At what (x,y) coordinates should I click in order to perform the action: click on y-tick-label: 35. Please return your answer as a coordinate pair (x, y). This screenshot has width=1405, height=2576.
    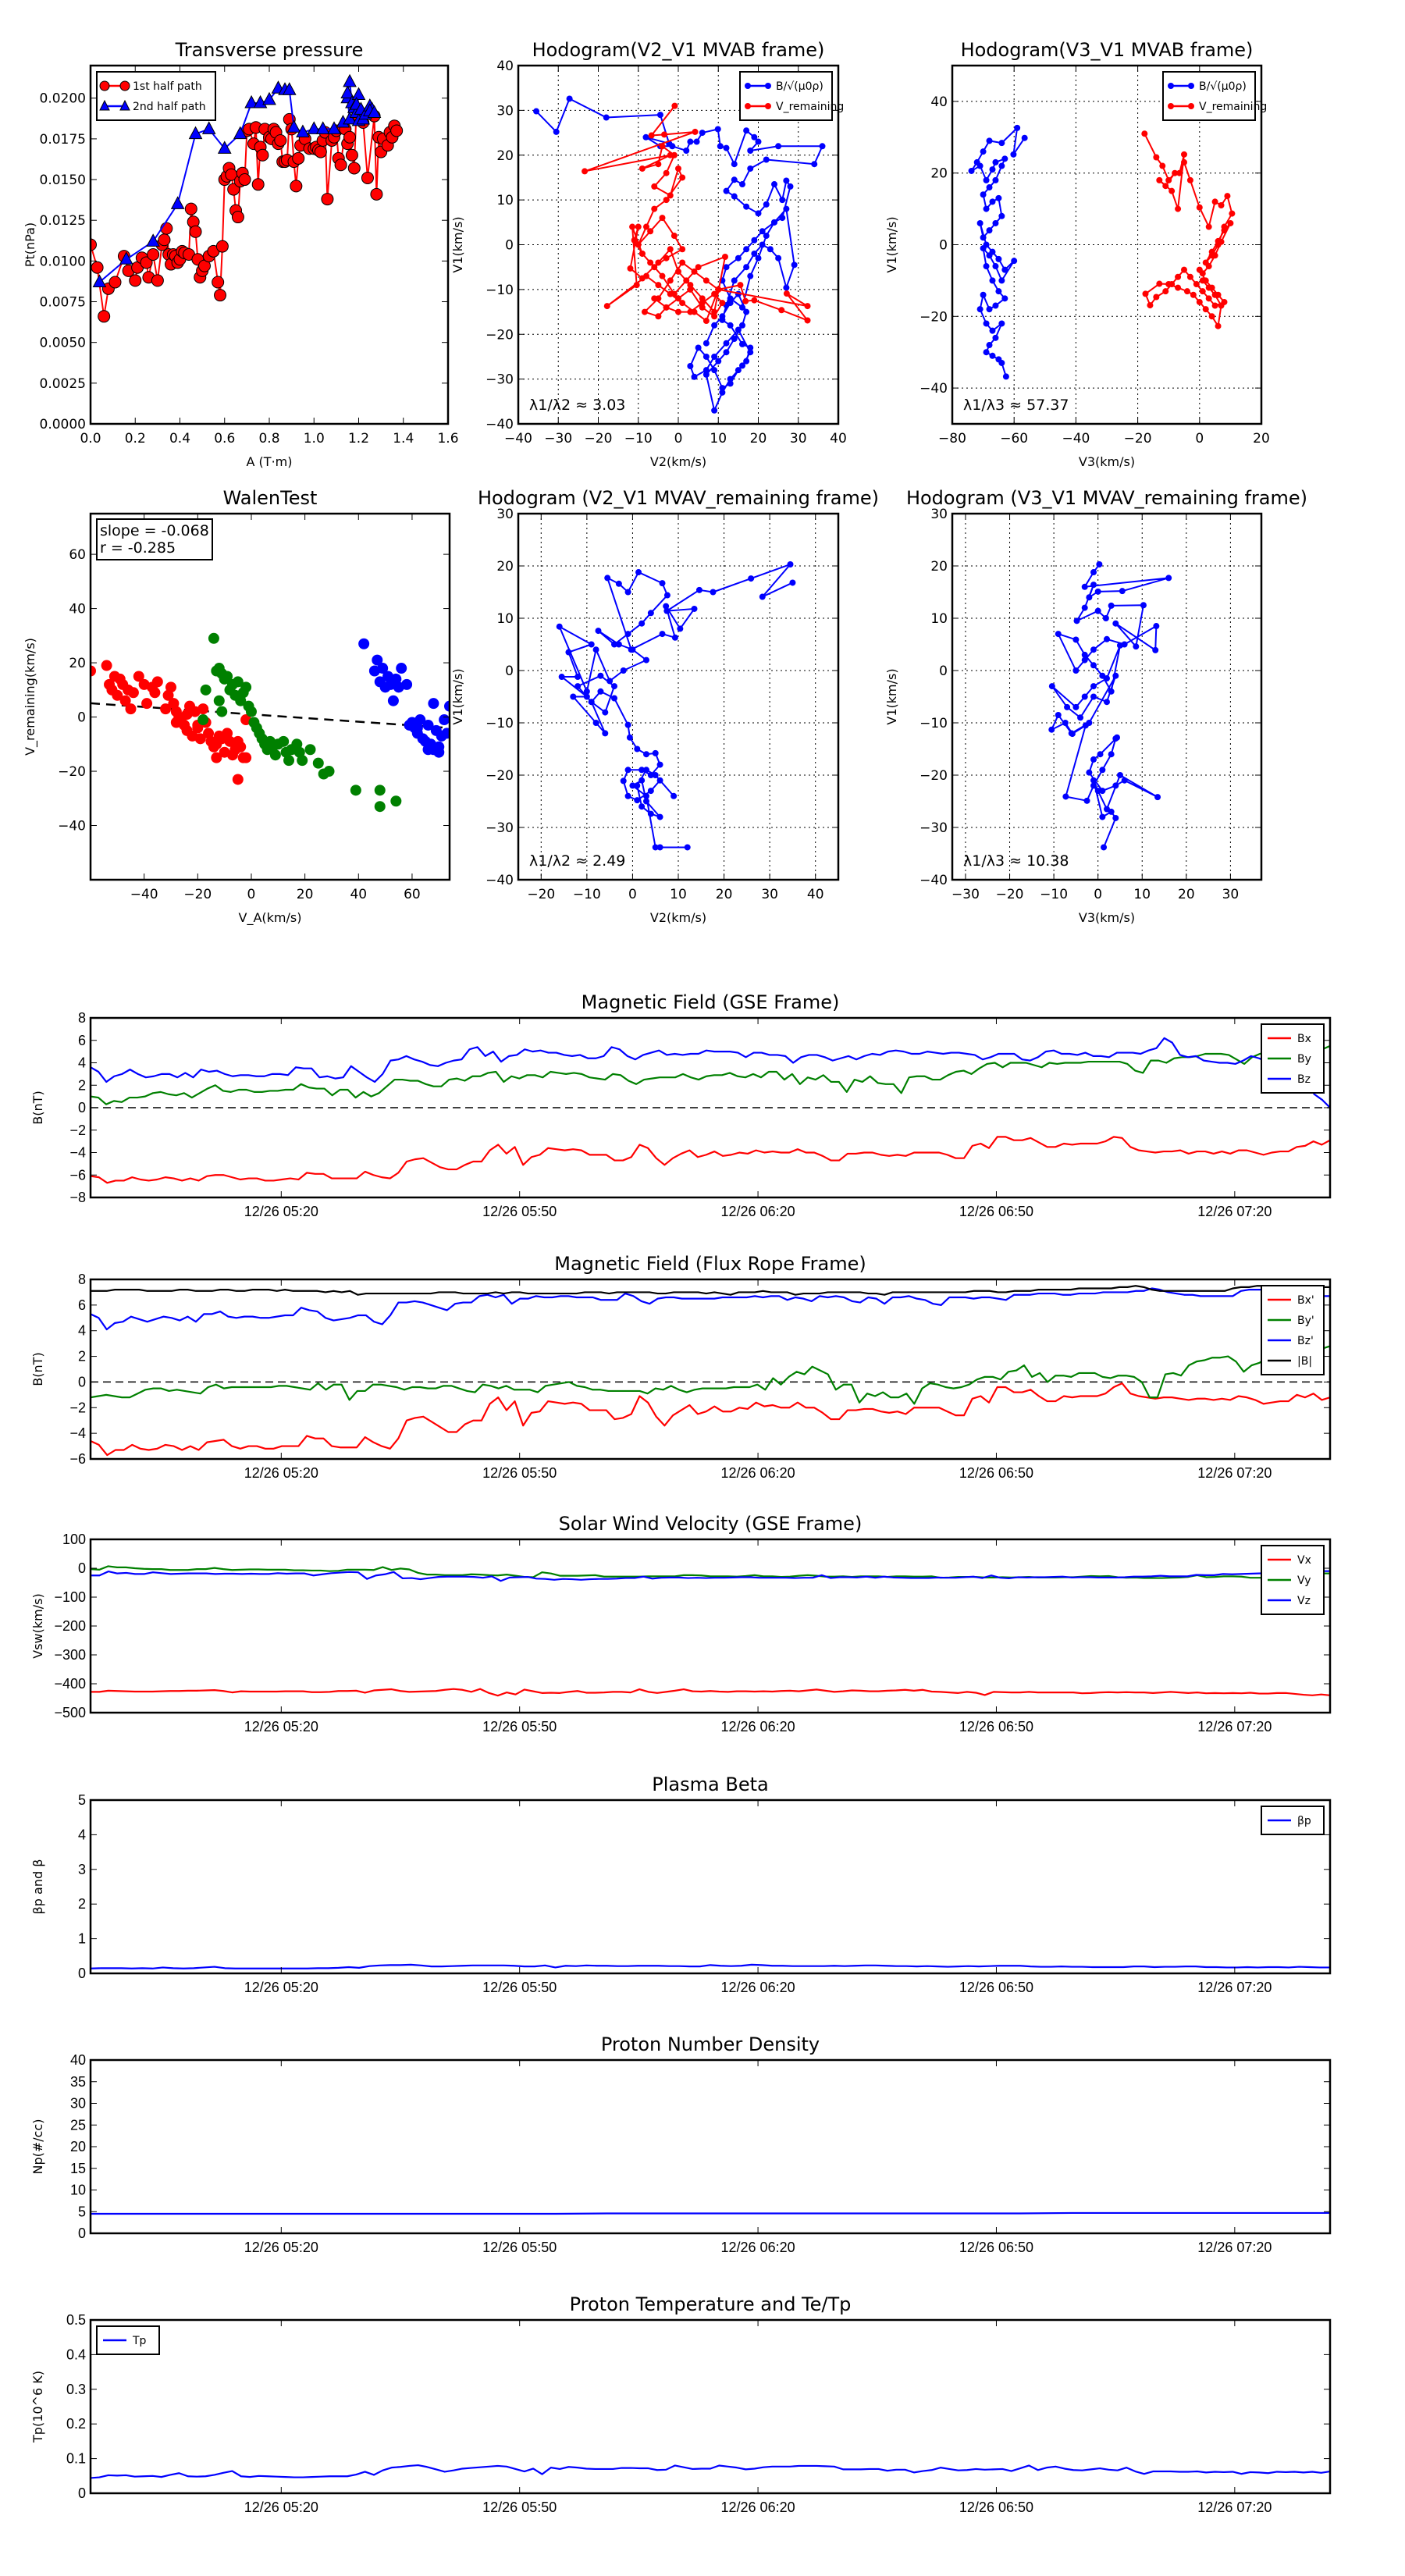
    Looking at the image, I should click on (78, 2082).